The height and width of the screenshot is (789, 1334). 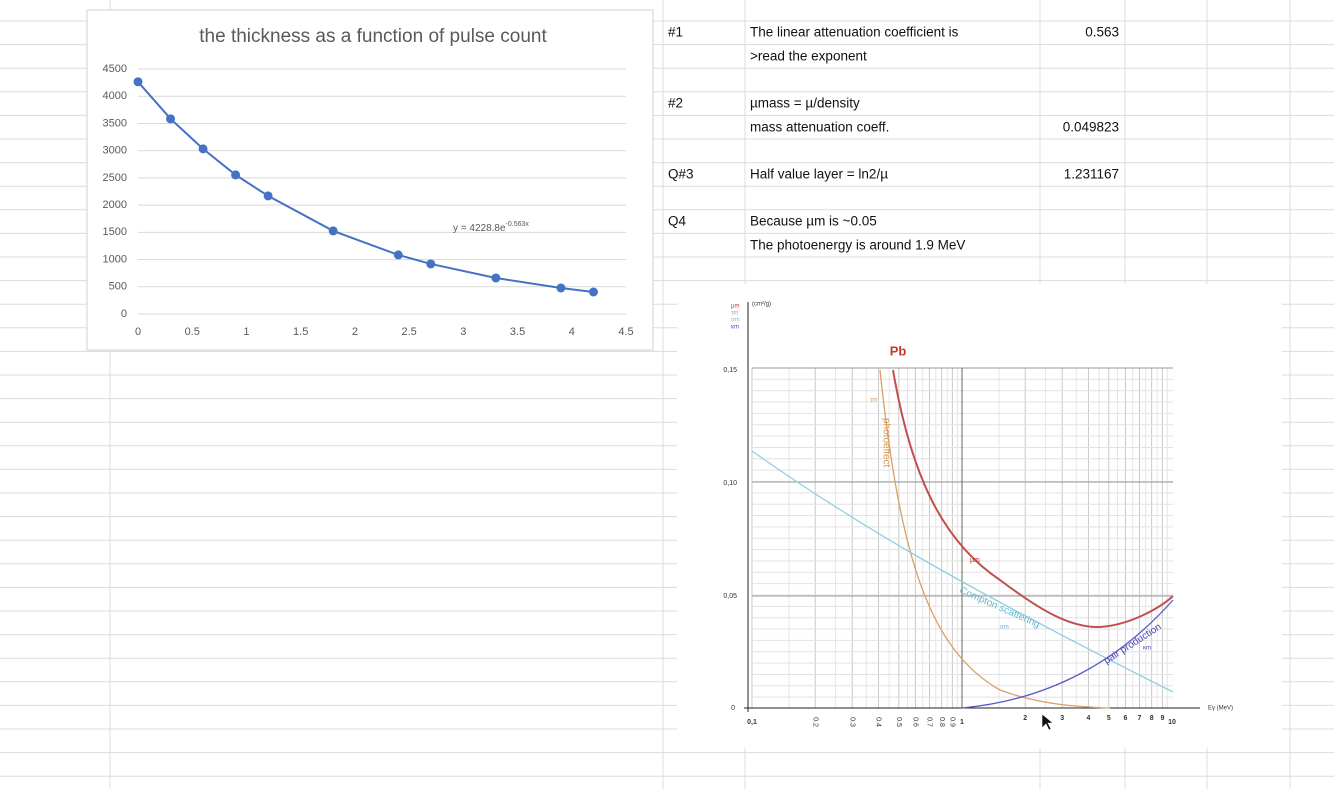 I want to click on cell: Because µm is ~0.05, so click(x=813, y=221).